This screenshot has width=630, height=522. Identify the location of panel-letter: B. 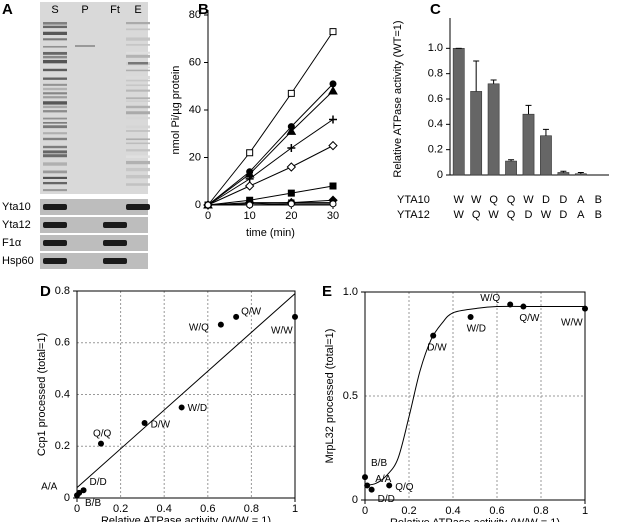
(203, 9).